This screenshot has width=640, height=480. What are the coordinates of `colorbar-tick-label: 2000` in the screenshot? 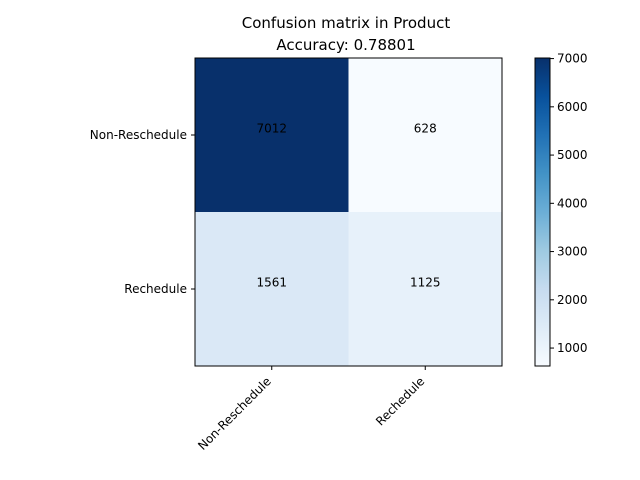 It's located at (572, 300).